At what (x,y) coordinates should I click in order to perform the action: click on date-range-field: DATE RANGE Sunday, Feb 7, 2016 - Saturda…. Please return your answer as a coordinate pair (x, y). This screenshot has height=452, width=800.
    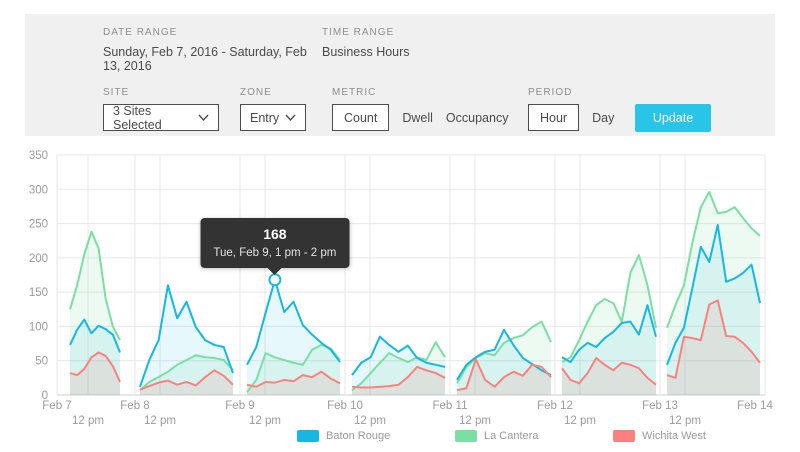
    Looking at the image, I should click on (212, 50).